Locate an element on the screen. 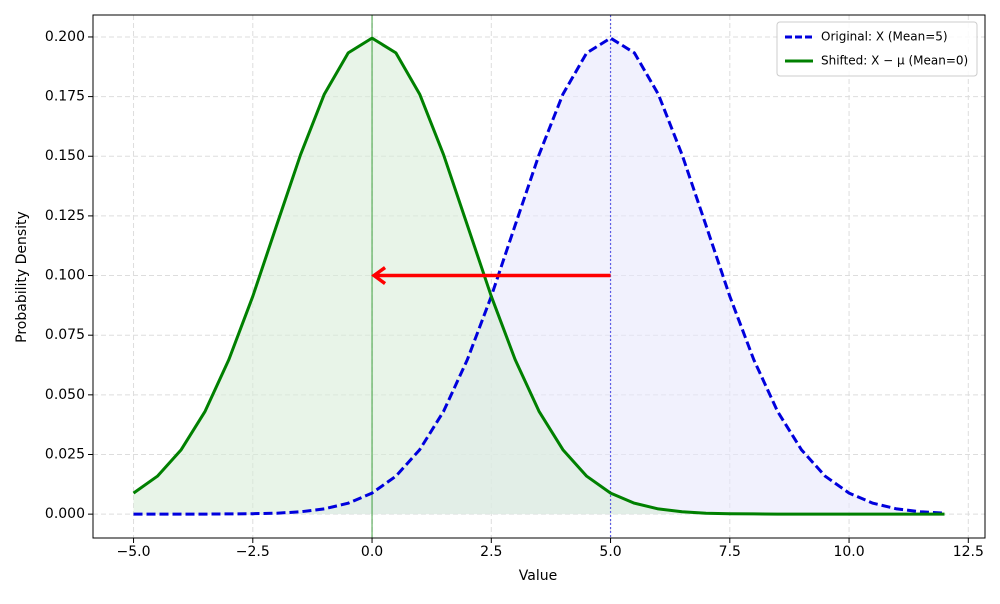 The height and width of the screenshot is (604, 1000). y-tick-label: 0.000 is located at coordinates (65, 514).